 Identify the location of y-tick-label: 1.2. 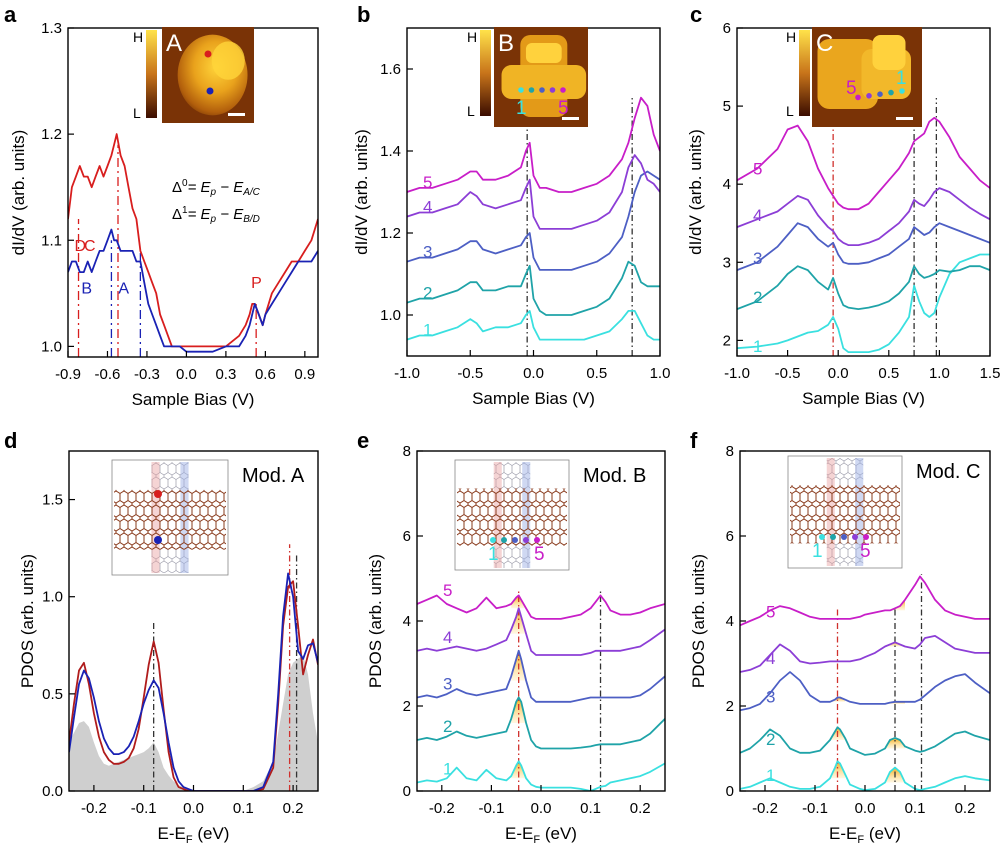
(390, 233).